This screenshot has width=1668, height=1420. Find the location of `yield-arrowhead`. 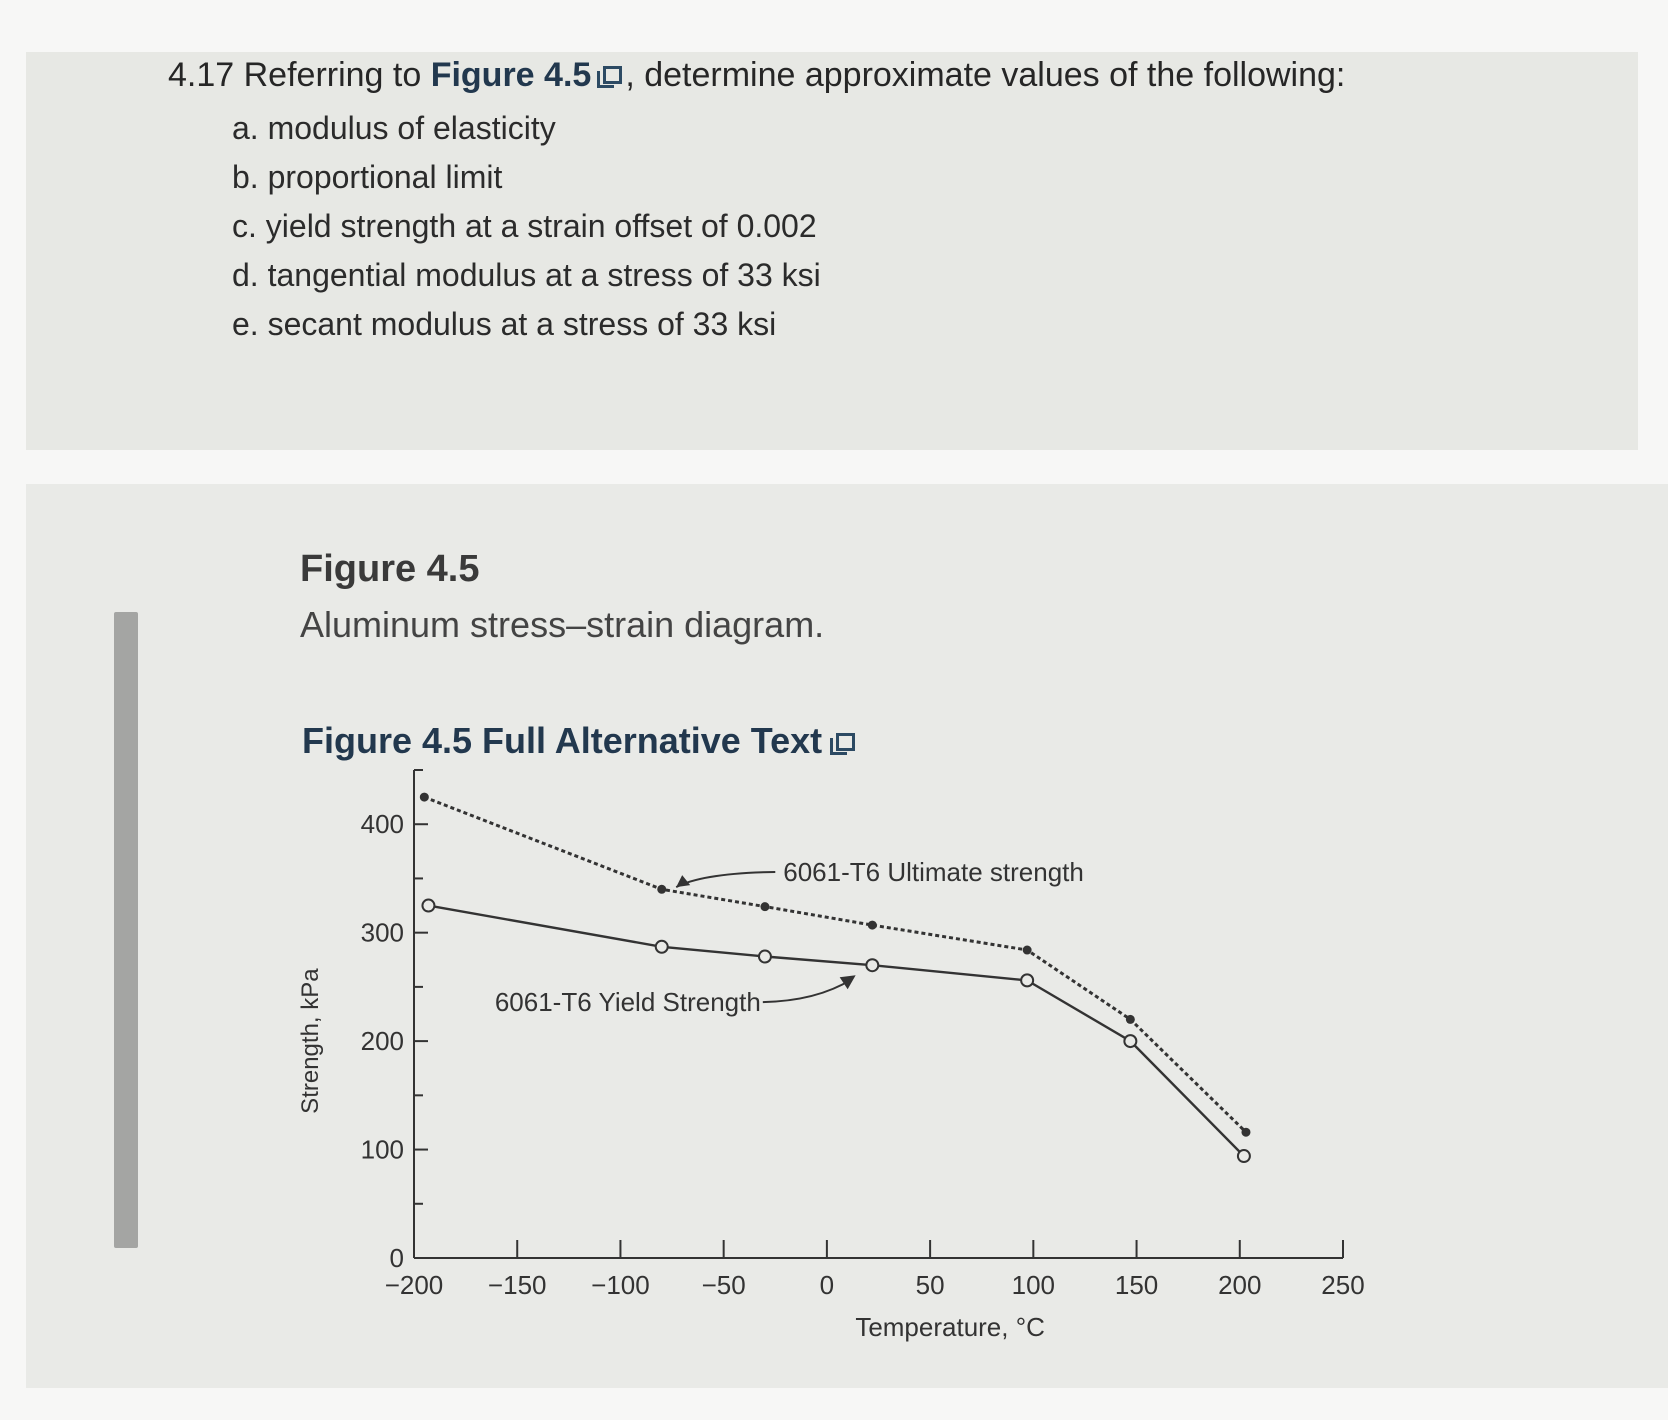

yield-arrowhead is located at coordinates (847, 982).